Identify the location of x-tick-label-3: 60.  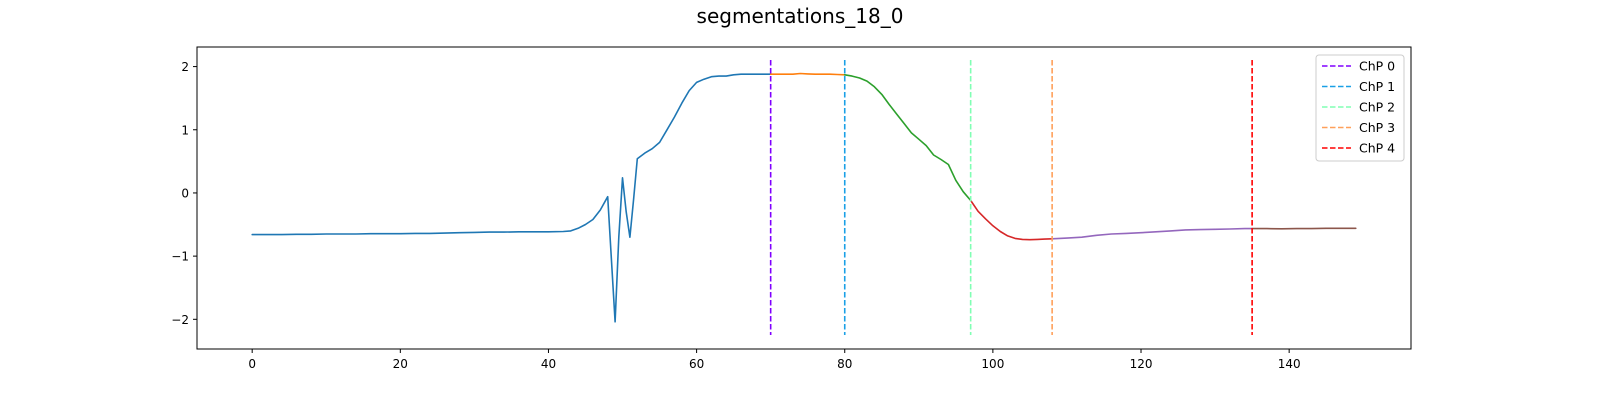
(696, 364).